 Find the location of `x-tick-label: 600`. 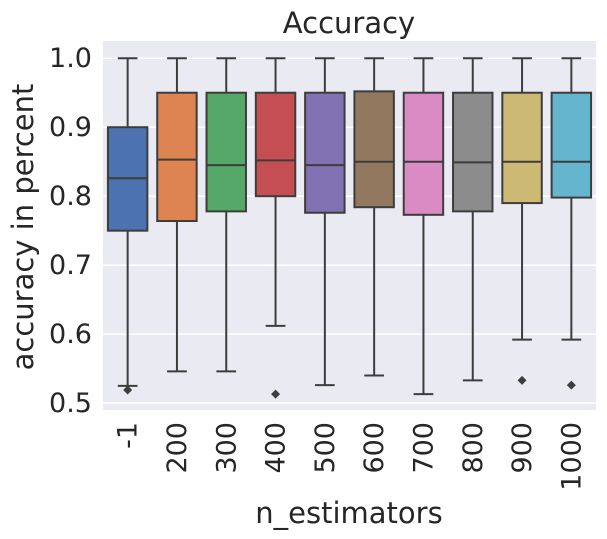

x-tick-label: 600 is located at coordinates (374, 448).